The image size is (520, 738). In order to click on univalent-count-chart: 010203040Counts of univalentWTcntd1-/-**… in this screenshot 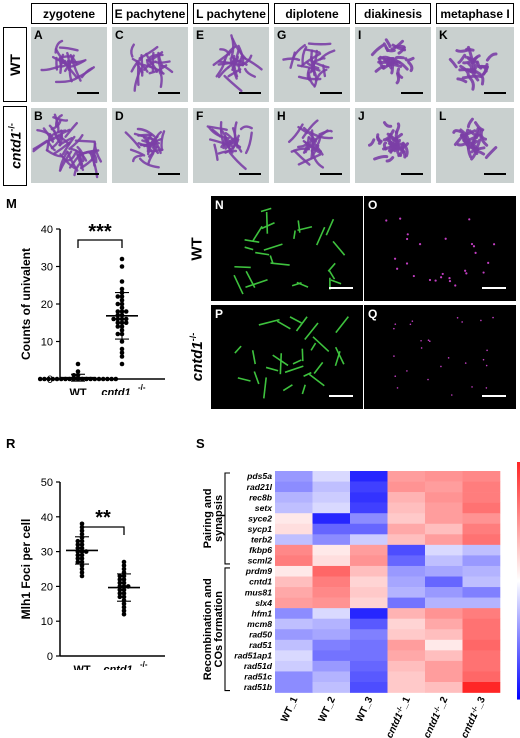, I will do `click(92, 308)`.